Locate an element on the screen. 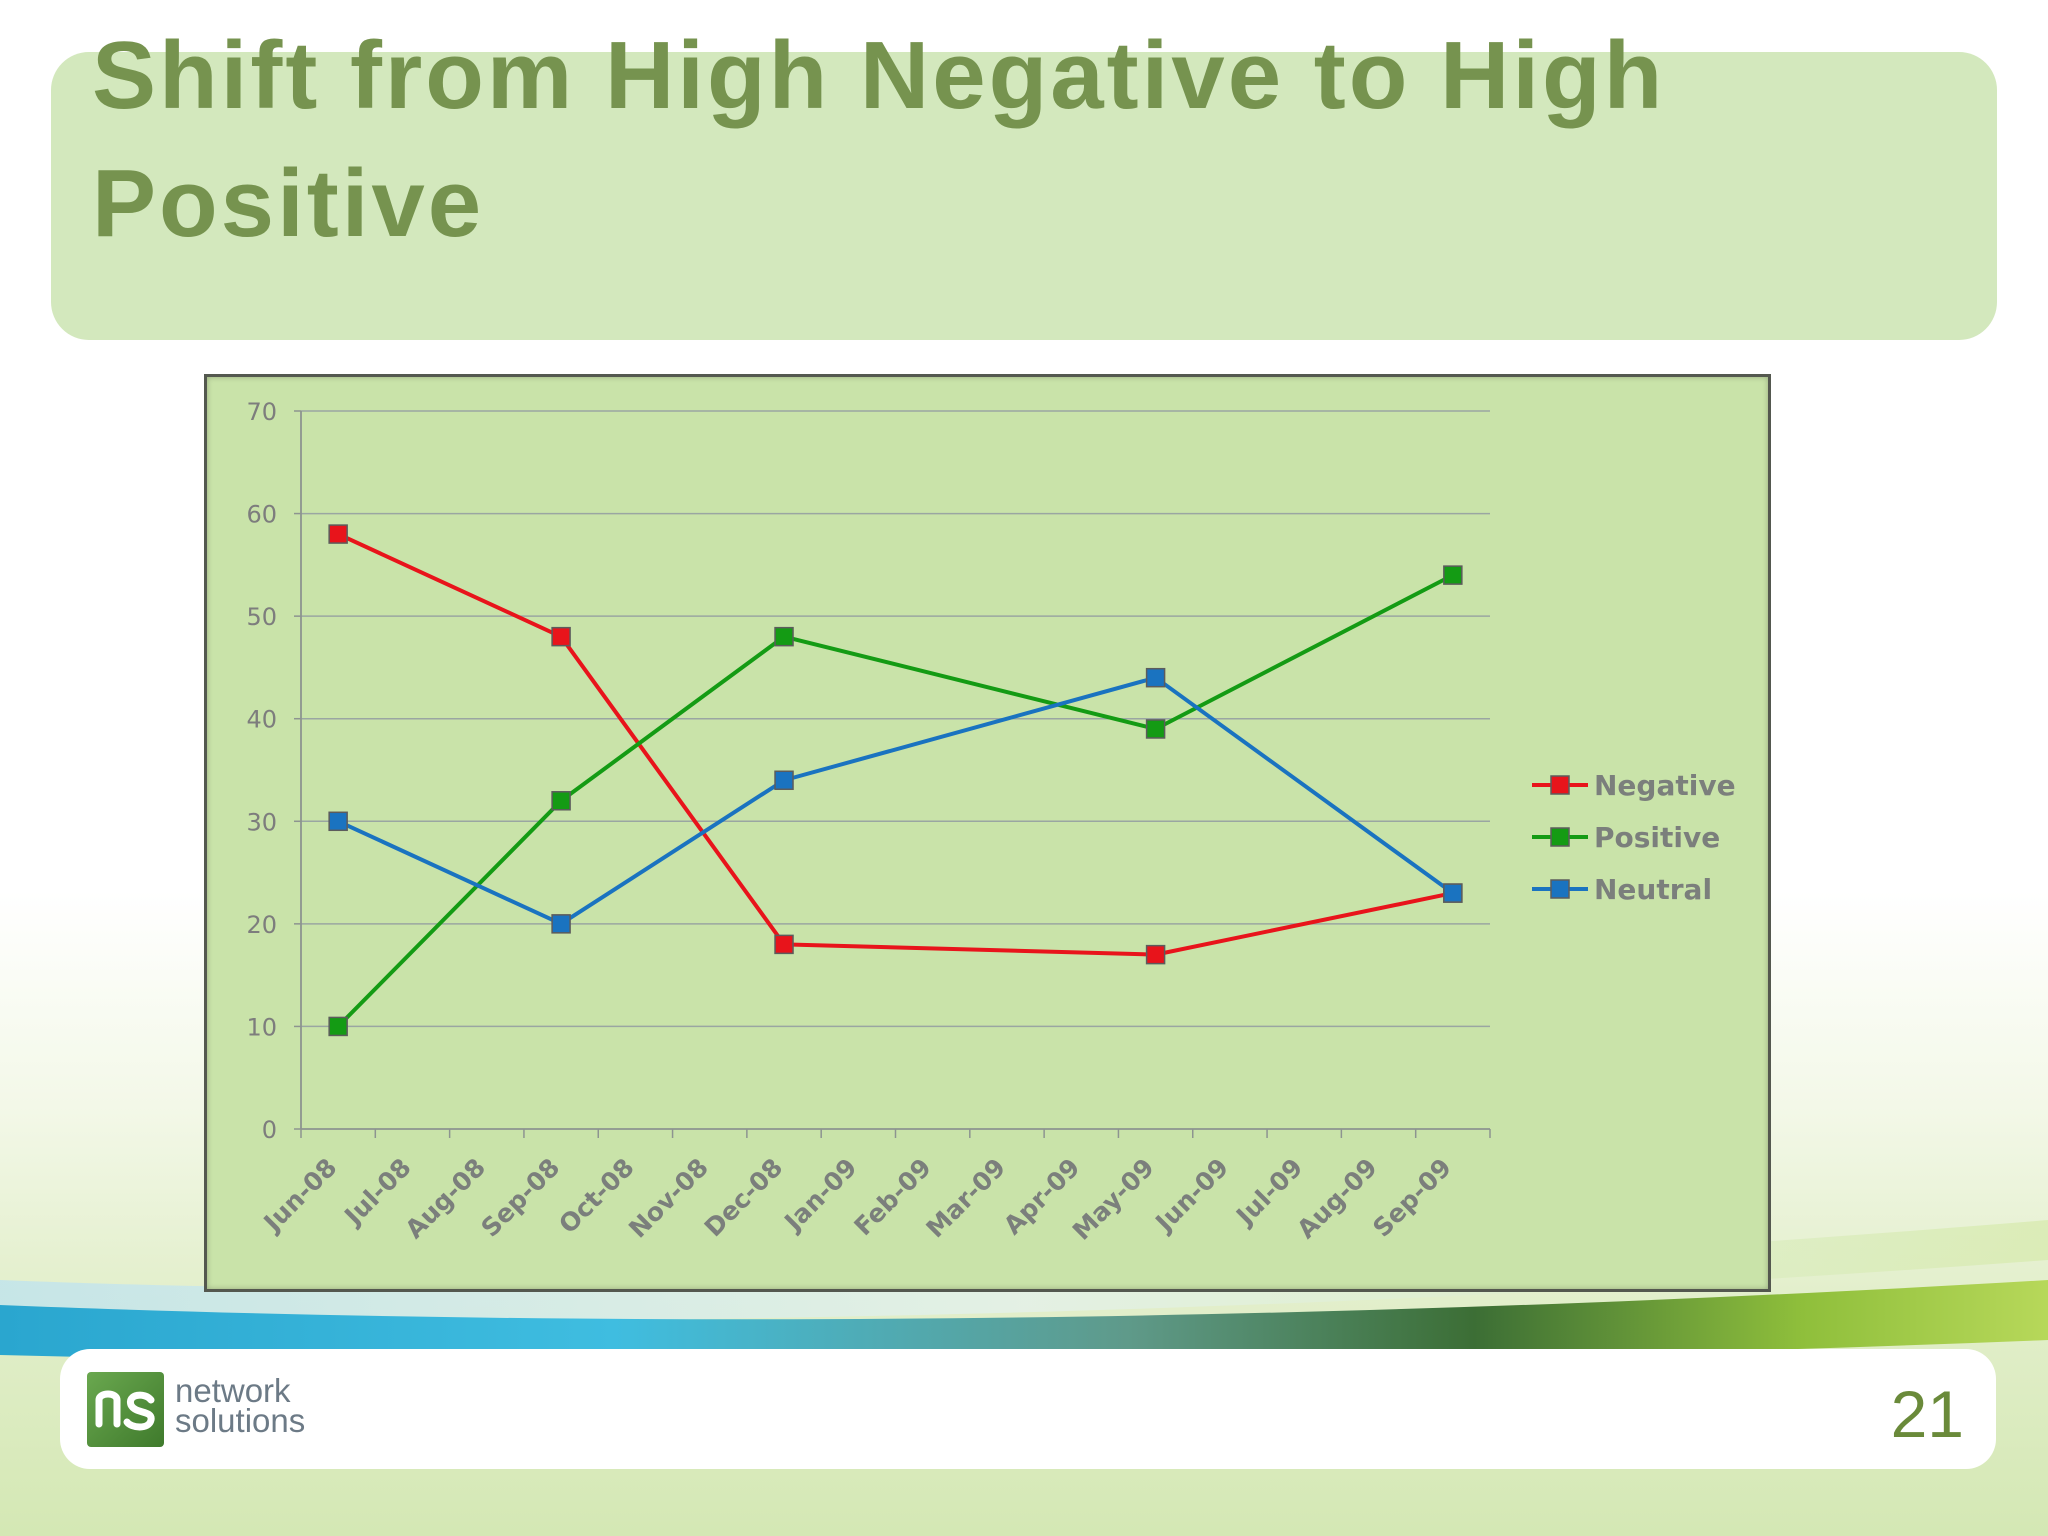 The width and height of the screenshot is (2048, 1536). y-tick-label: 70 is located at coordinates (261, 412).